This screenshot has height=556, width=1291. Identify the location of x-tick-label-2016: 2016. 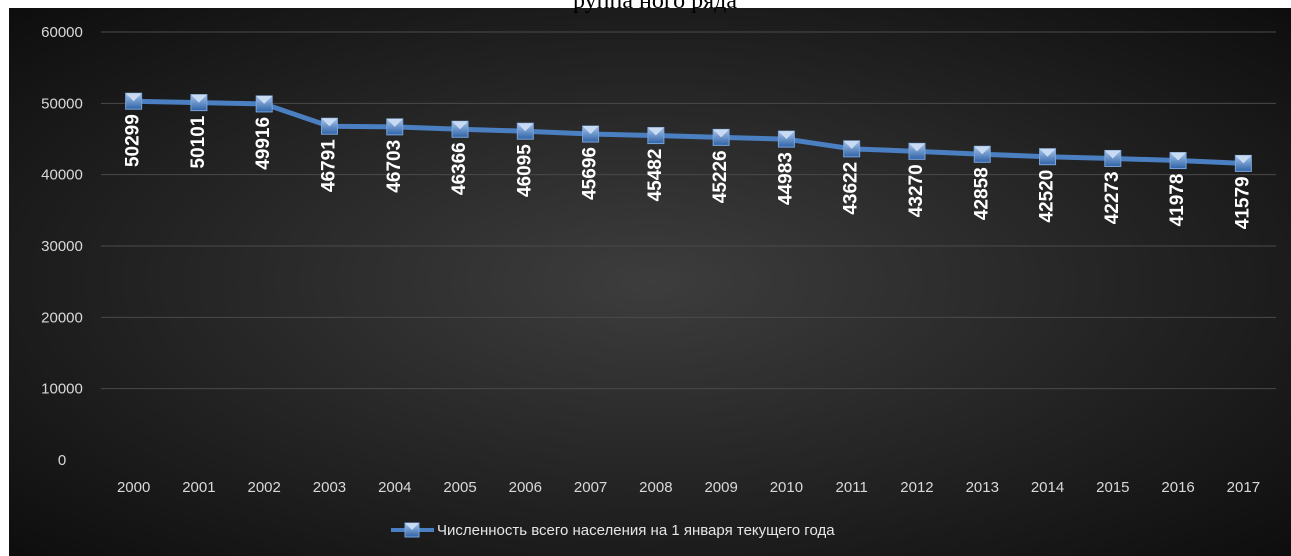
(1177, 487).